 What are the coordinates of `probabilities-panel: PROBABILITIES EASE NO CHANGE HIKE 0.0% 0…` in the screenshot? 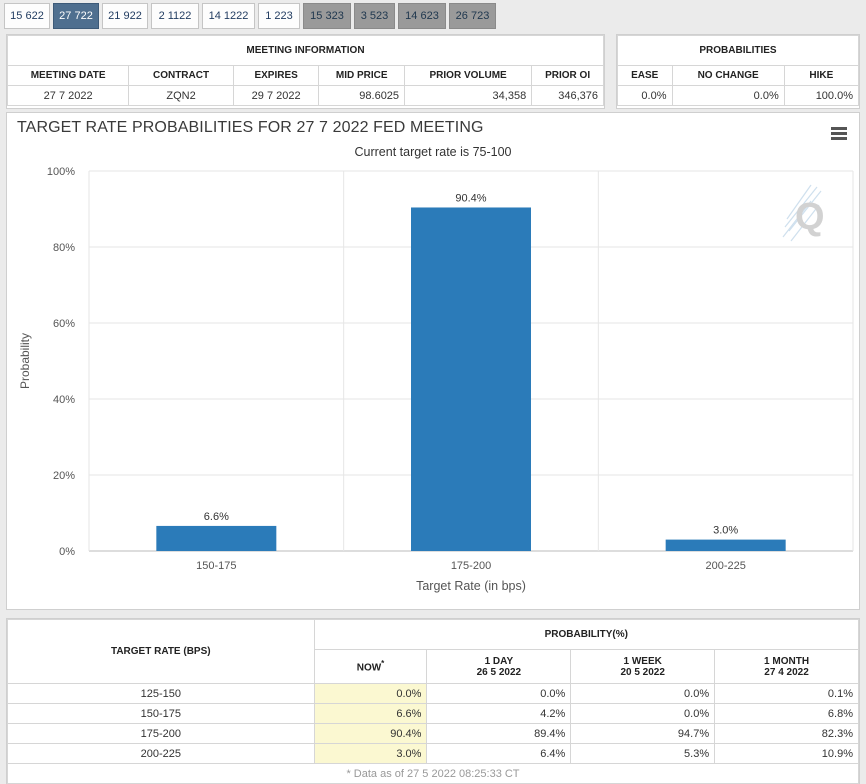 It's located at (738, 71).